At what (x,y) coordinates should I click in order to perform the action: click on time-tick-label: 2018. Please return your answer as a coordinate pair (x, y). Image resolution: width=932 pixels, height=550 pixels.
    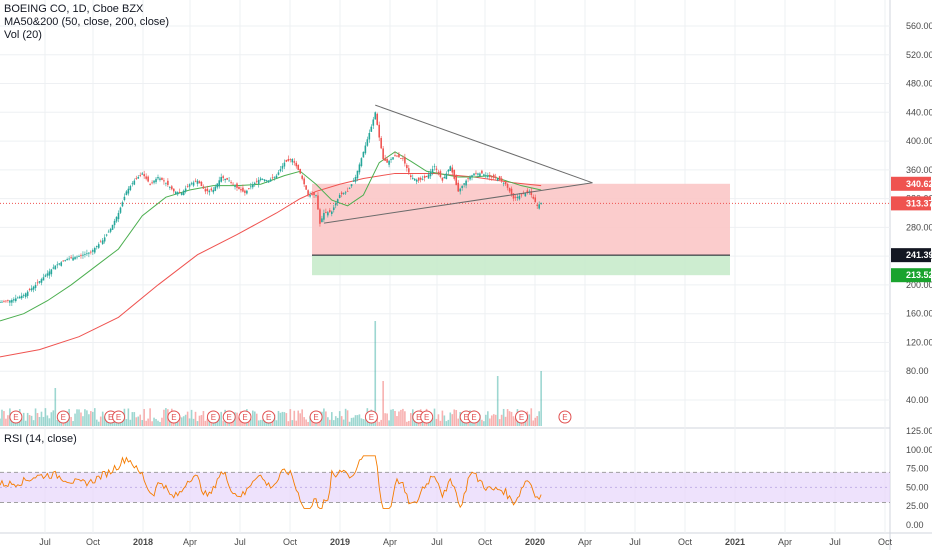
    Looking at the image, I should click on (143, 542).